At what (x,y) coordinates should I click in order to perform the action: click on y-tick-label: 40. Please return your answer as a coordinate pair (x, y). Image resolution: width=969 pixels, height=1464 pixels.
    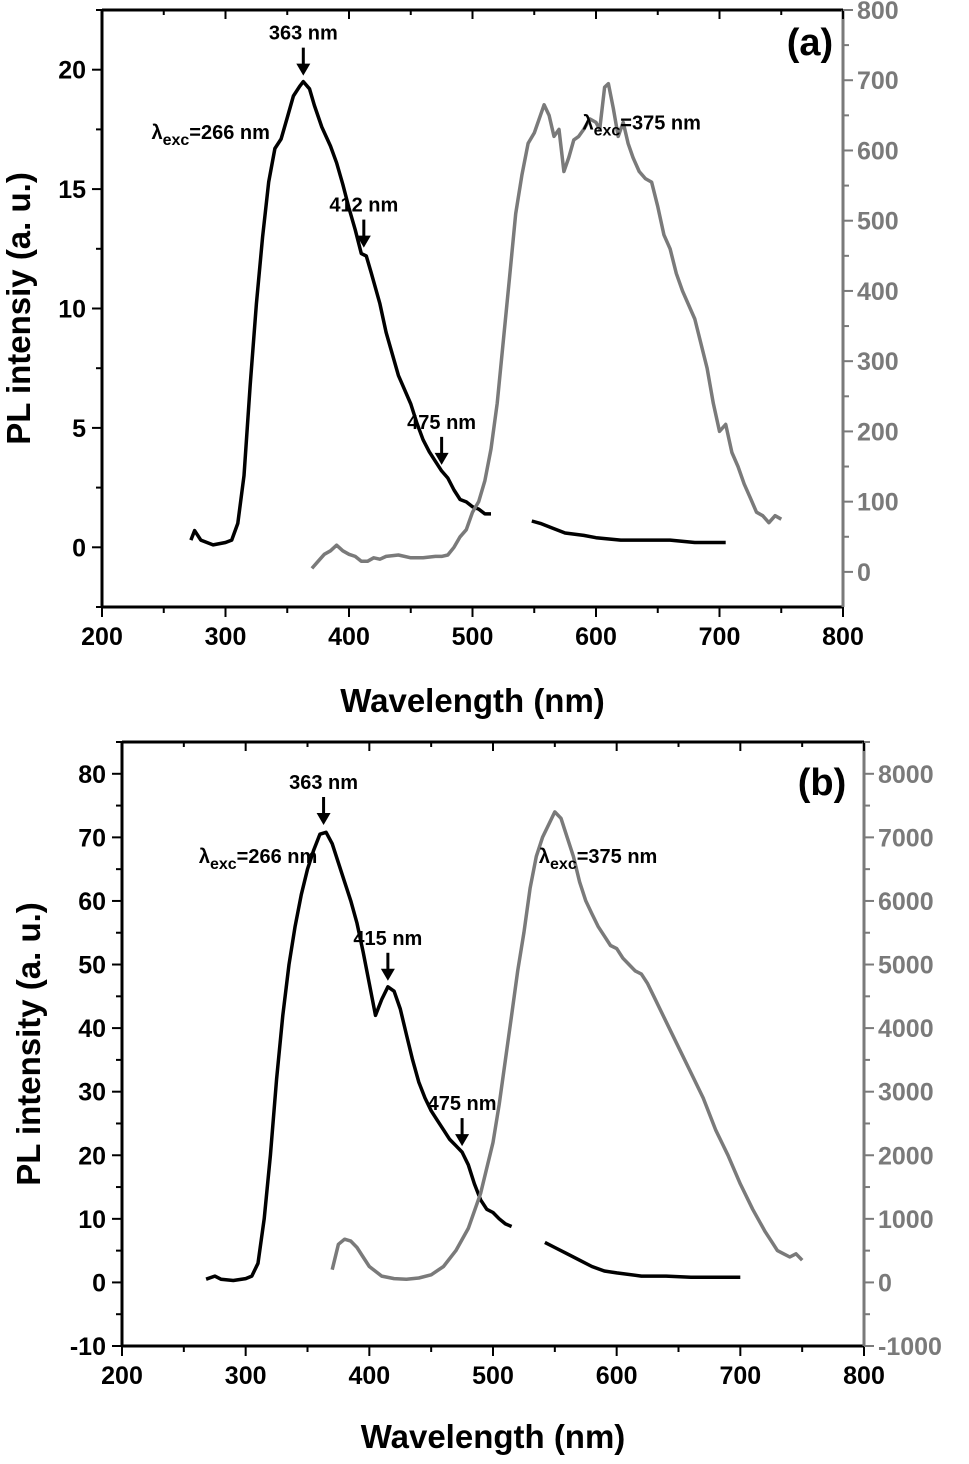
    Looking at the image, I should click on (92, 1029).